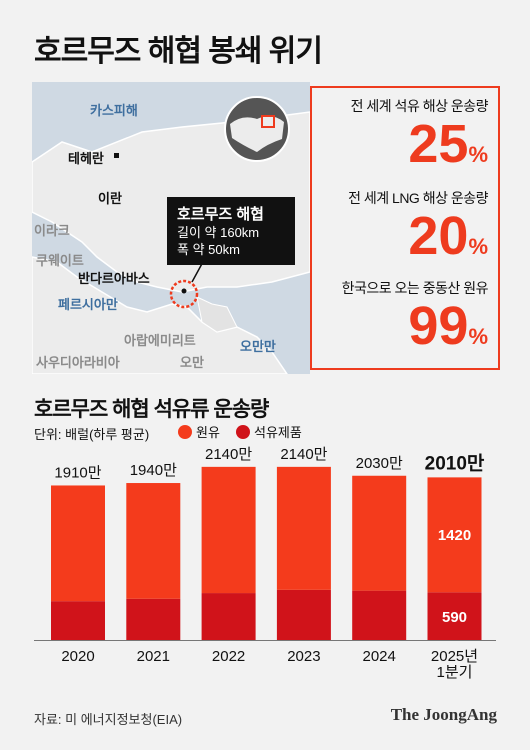 The image size is (530, 750). I want to click on stat-lng: 전 세계 LNG 해상 운송량 20%, so click(418, 231).